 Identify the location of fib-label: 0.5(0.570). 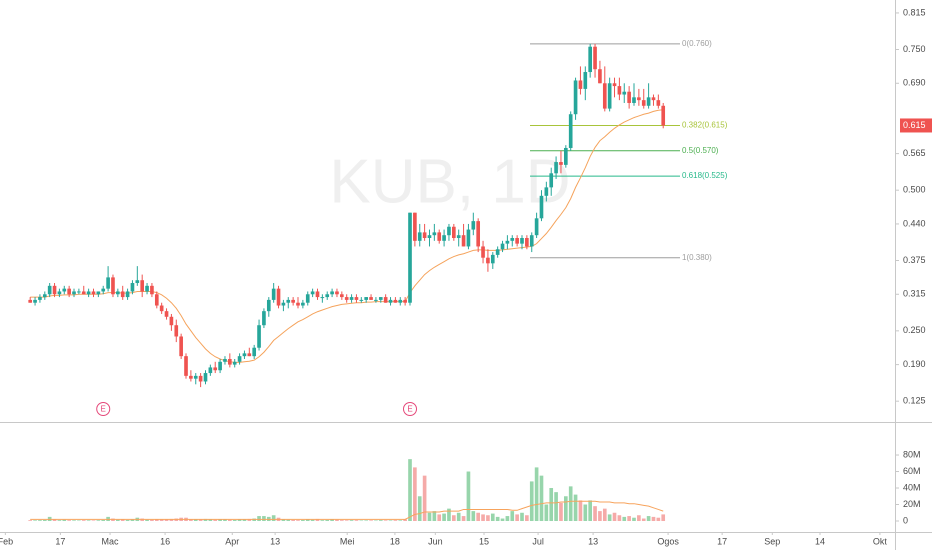
(700, 150).